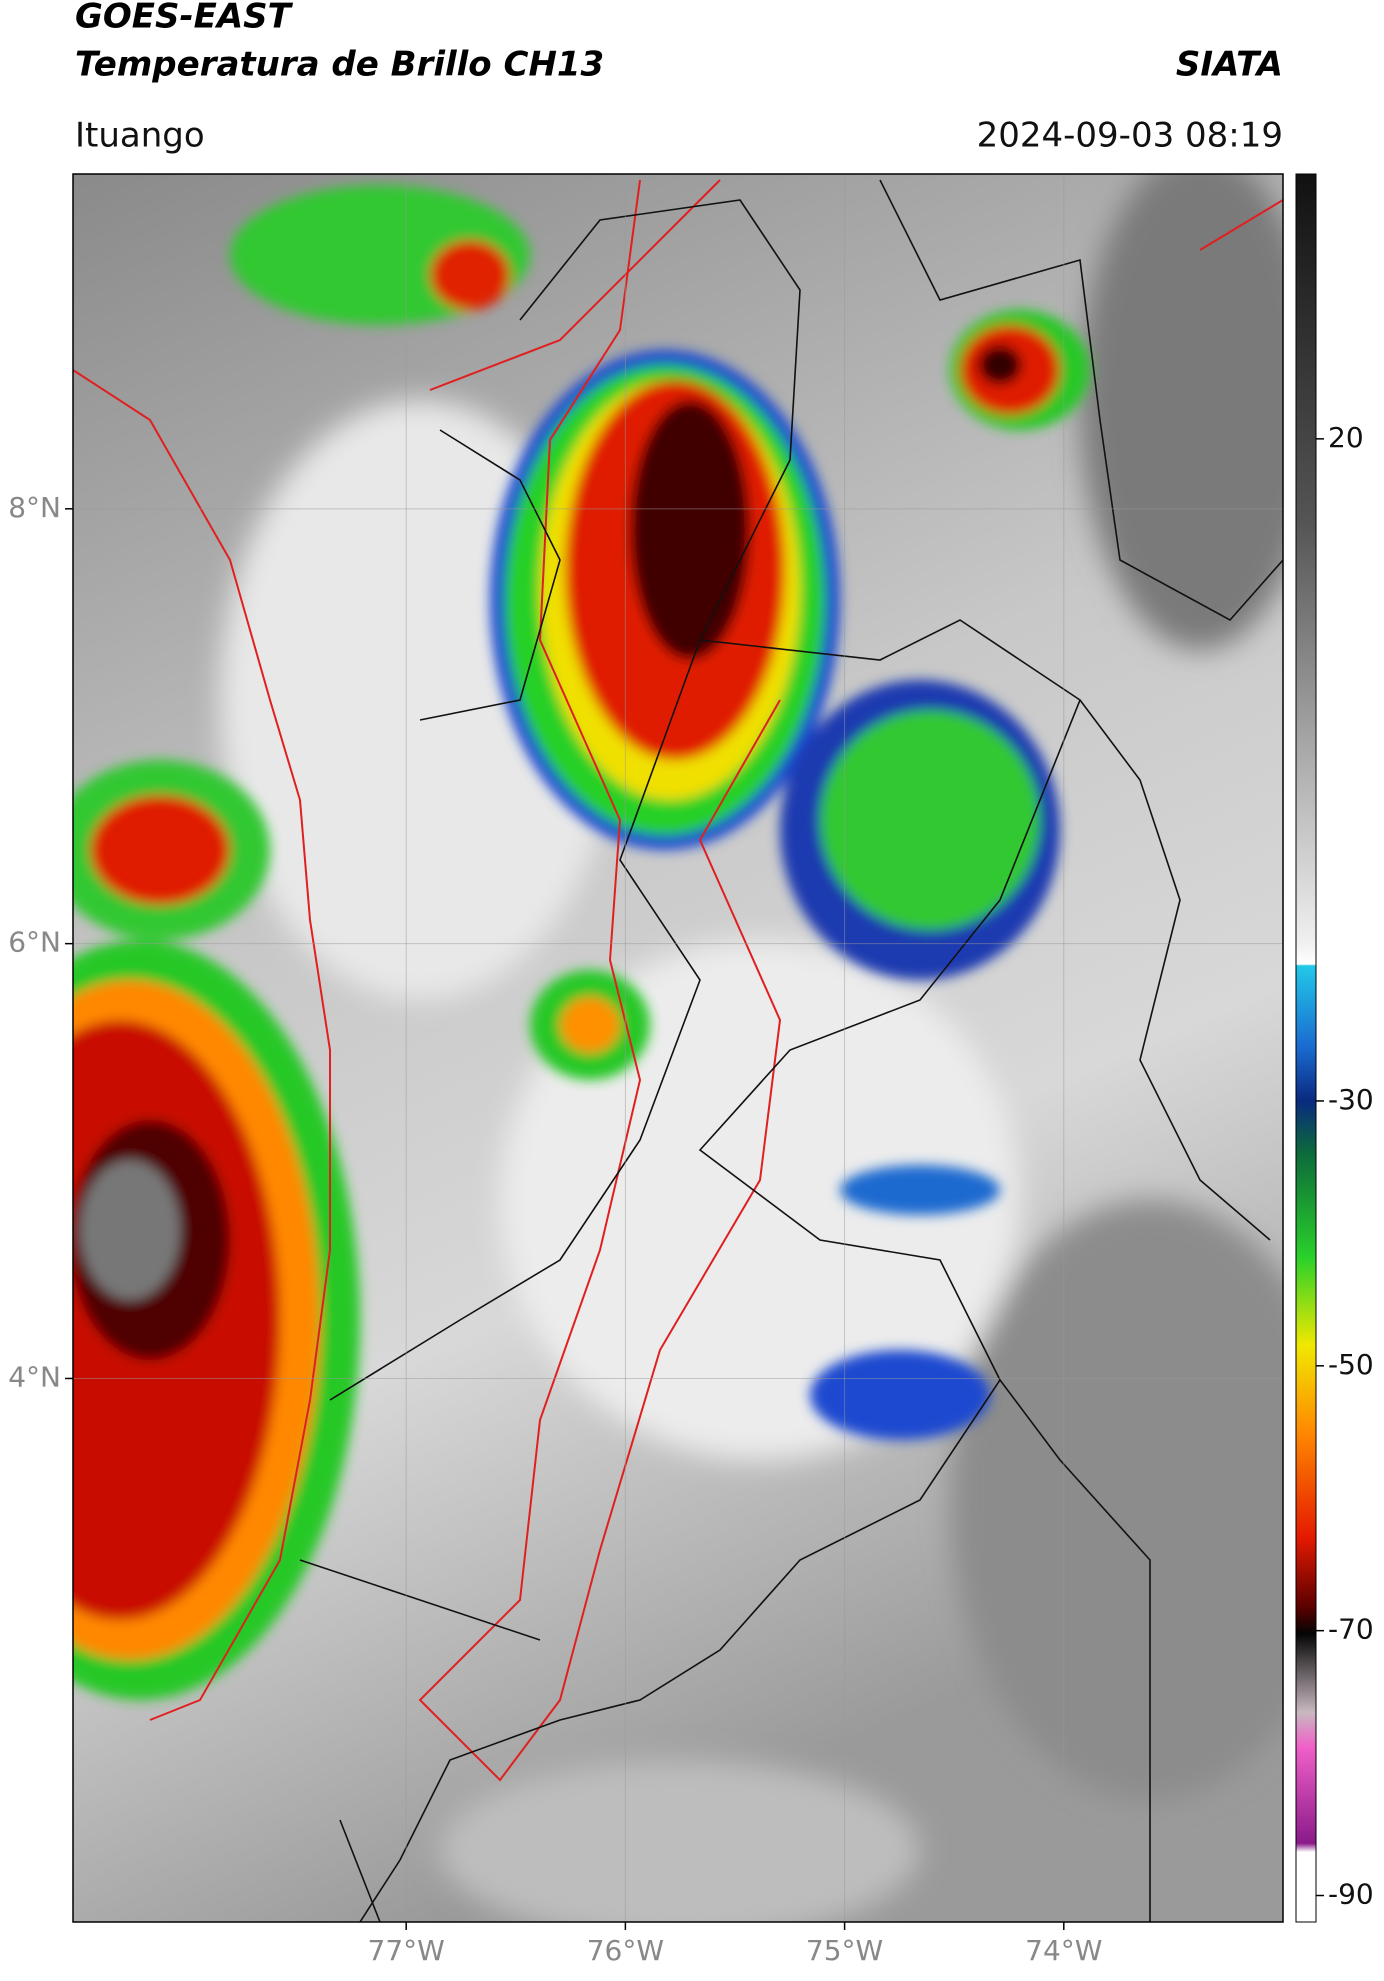 This screenshot has height=1981, width=1384. What do you see at coordinates (1306, 1048) in the screenshot?
I see `colorbar` at bounding box center [1306, 1048].